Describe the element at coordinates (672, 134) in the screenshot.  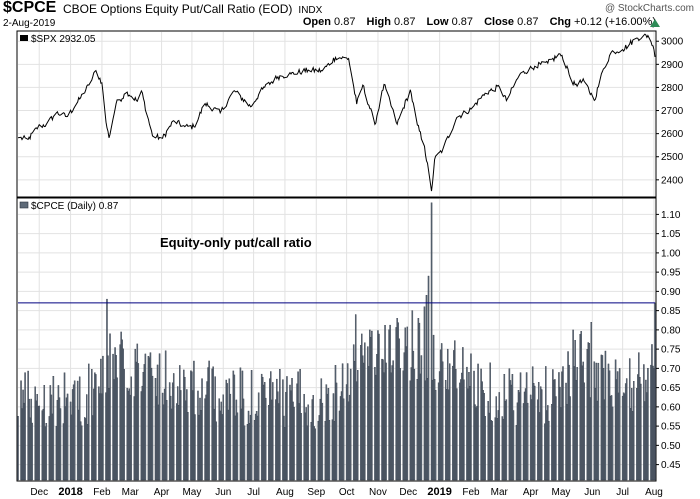
I see `price-ytick-label: 2600` at that location.